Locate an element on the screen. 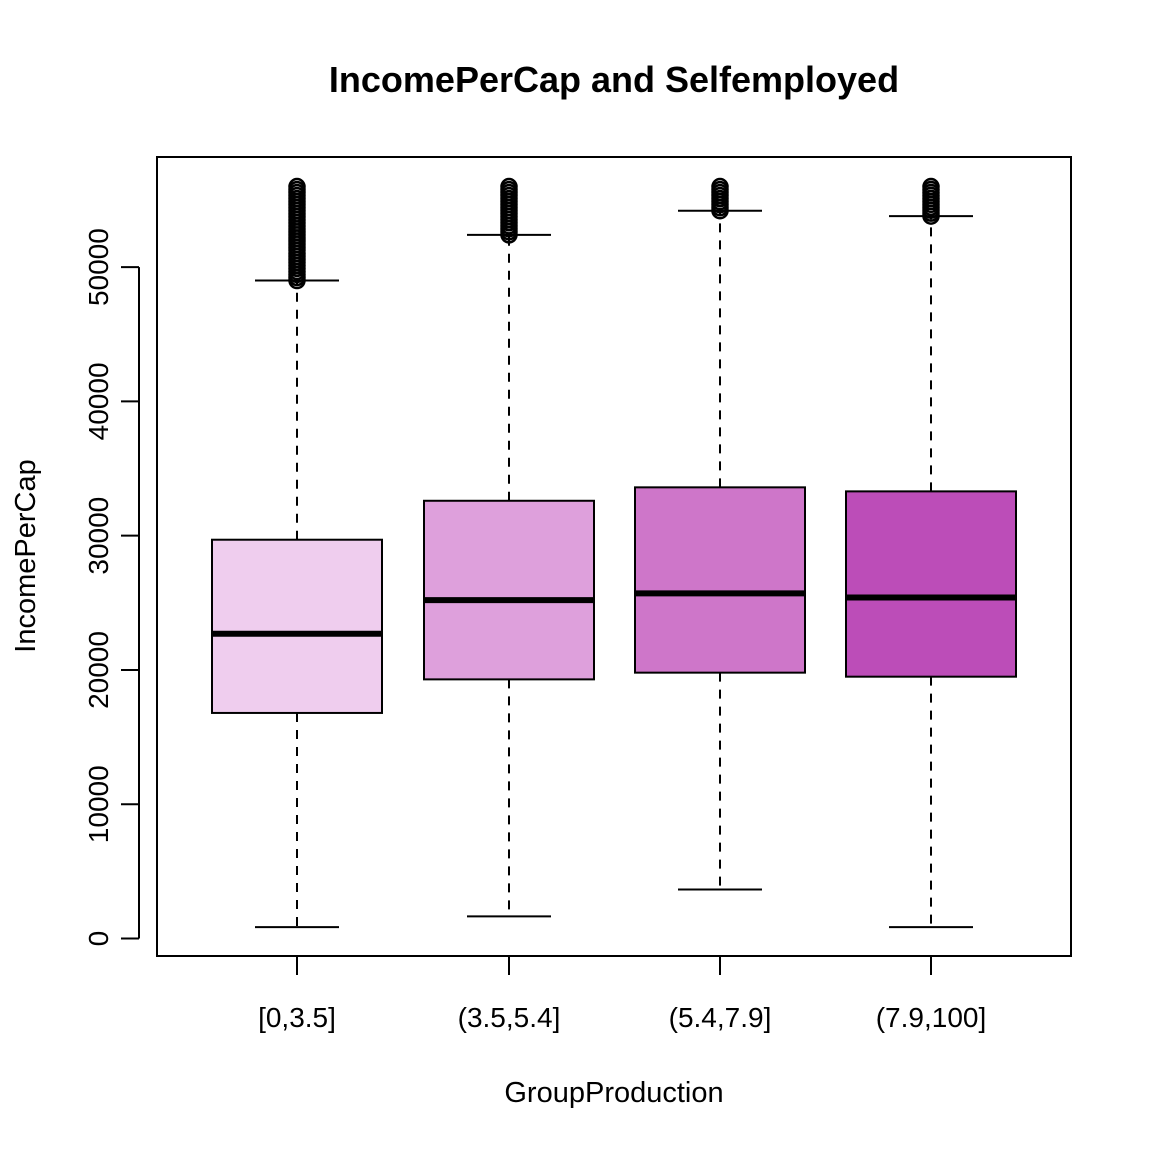 The width and height of the screenshot is (1152, 1152). x-tick-label: (5.4,7.9] is located at coordinates (720, 1017).